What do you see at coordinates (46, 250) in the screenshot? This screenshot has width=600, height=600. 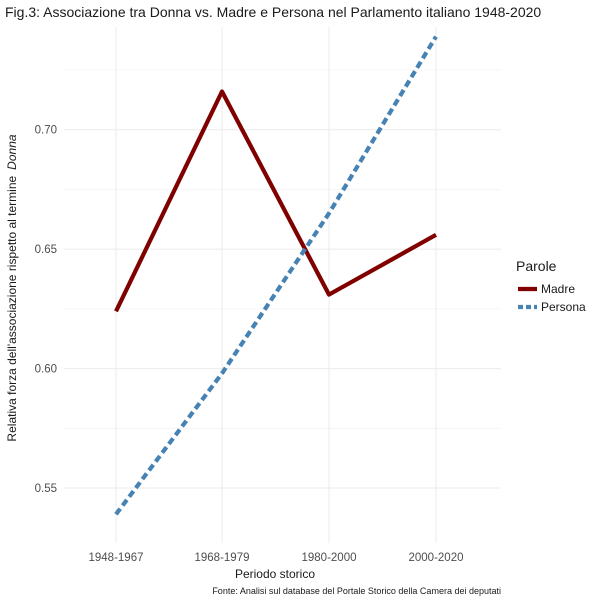 I see `y-tick-label: 0.65` at bounding box center [46, 250].